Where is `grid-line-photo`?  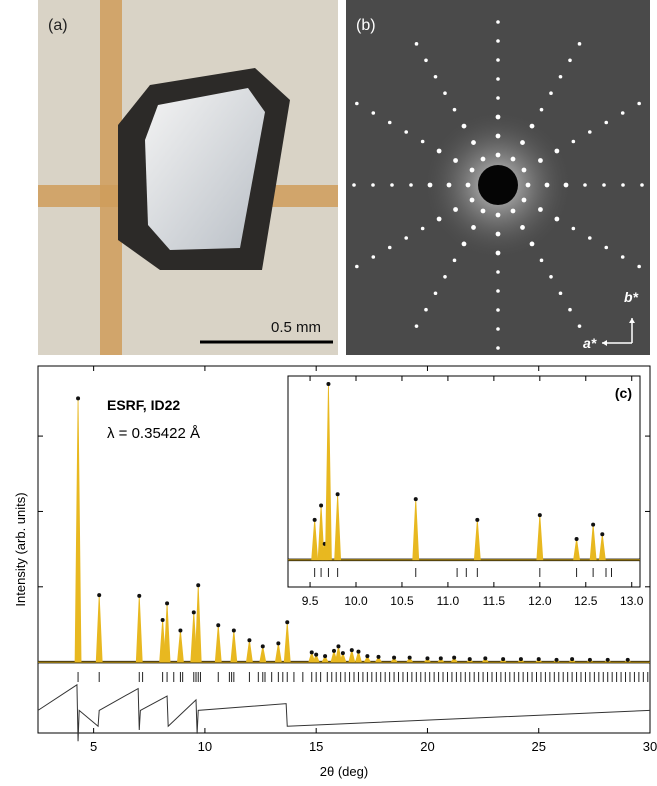 grid-line-photo is located at coordinates (111, 177).